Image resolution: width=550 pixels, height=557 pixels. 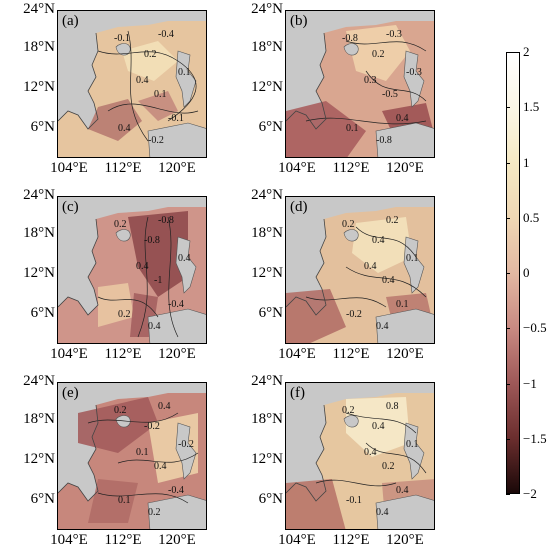 What do you see at coordinates (70, 21) in the screenshot?
I see `panel-label: (a)` at bounding box center [70, 21].